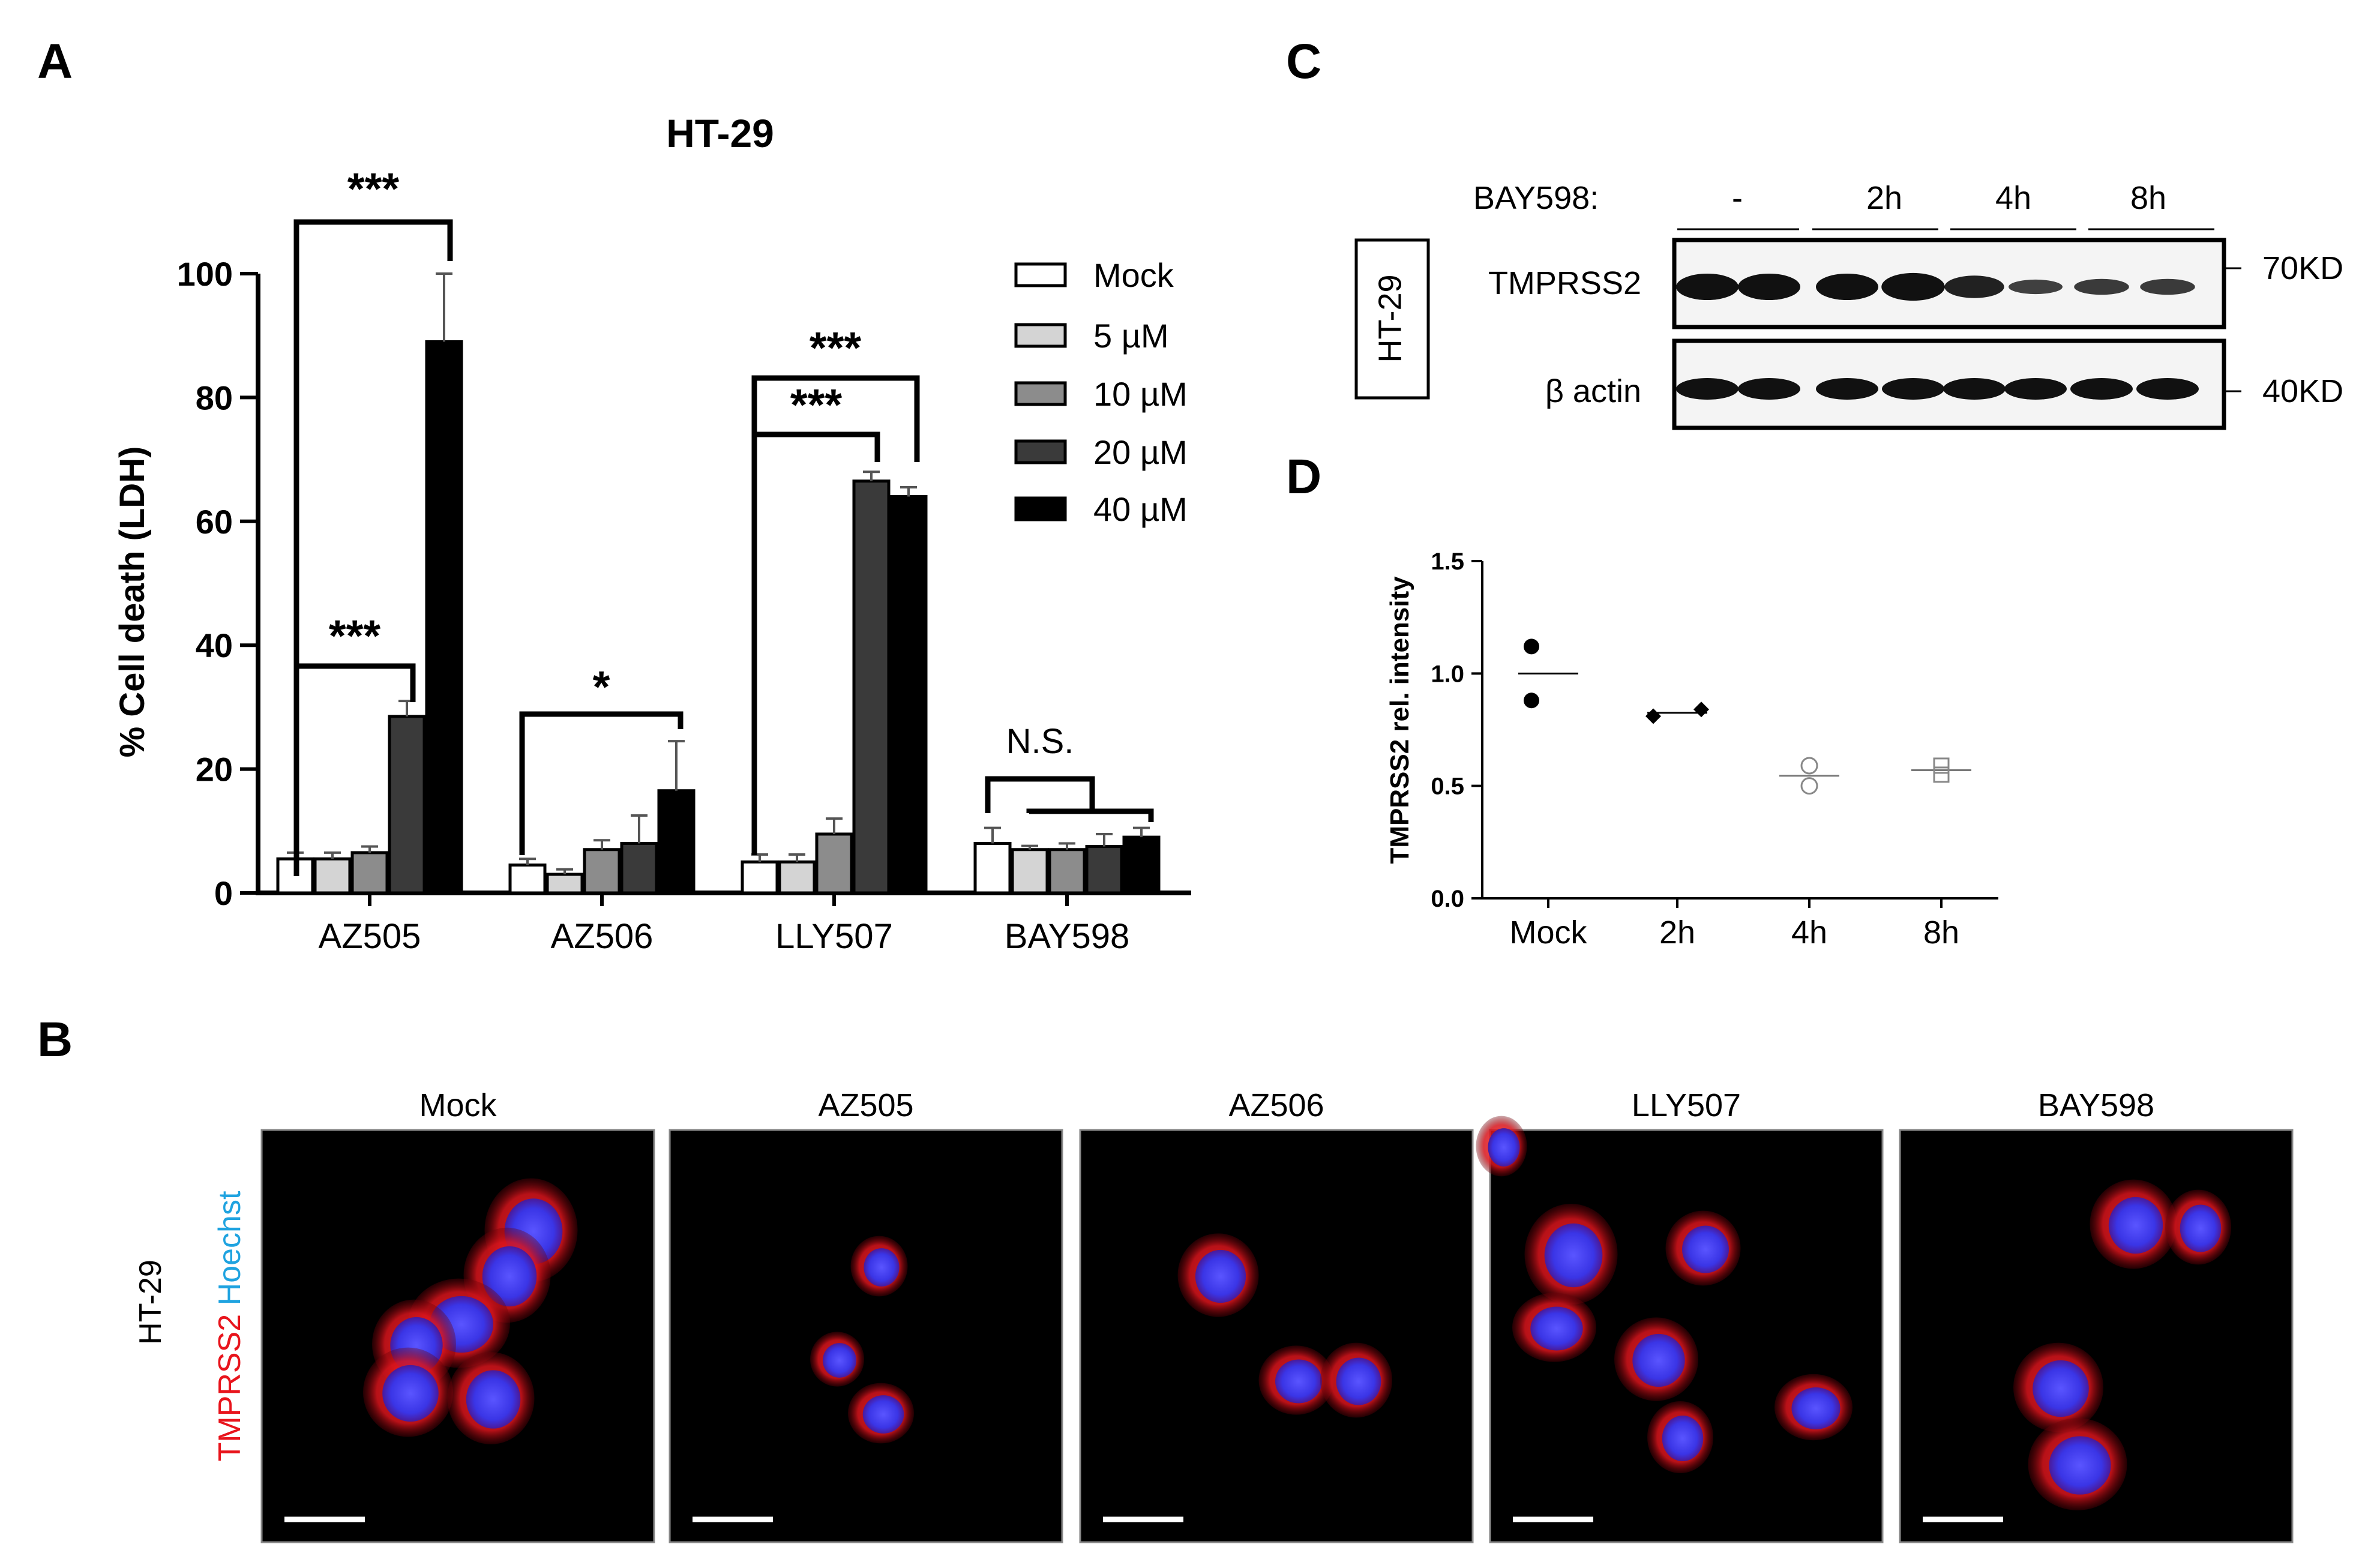 The width and height of the screenshot is (2380, 1568). Describe the element at coordinates (223, 893) in the screenshot. I see `y-tick-label: 0` at that location.